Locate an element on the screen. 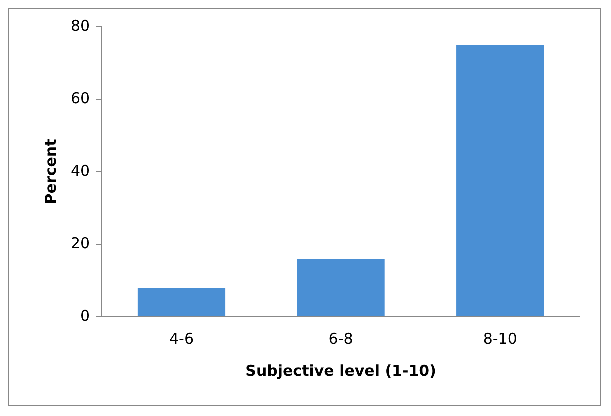 The image size is (611, 416). x-tick-label: 6-8 is located at coordinates (341, 339).